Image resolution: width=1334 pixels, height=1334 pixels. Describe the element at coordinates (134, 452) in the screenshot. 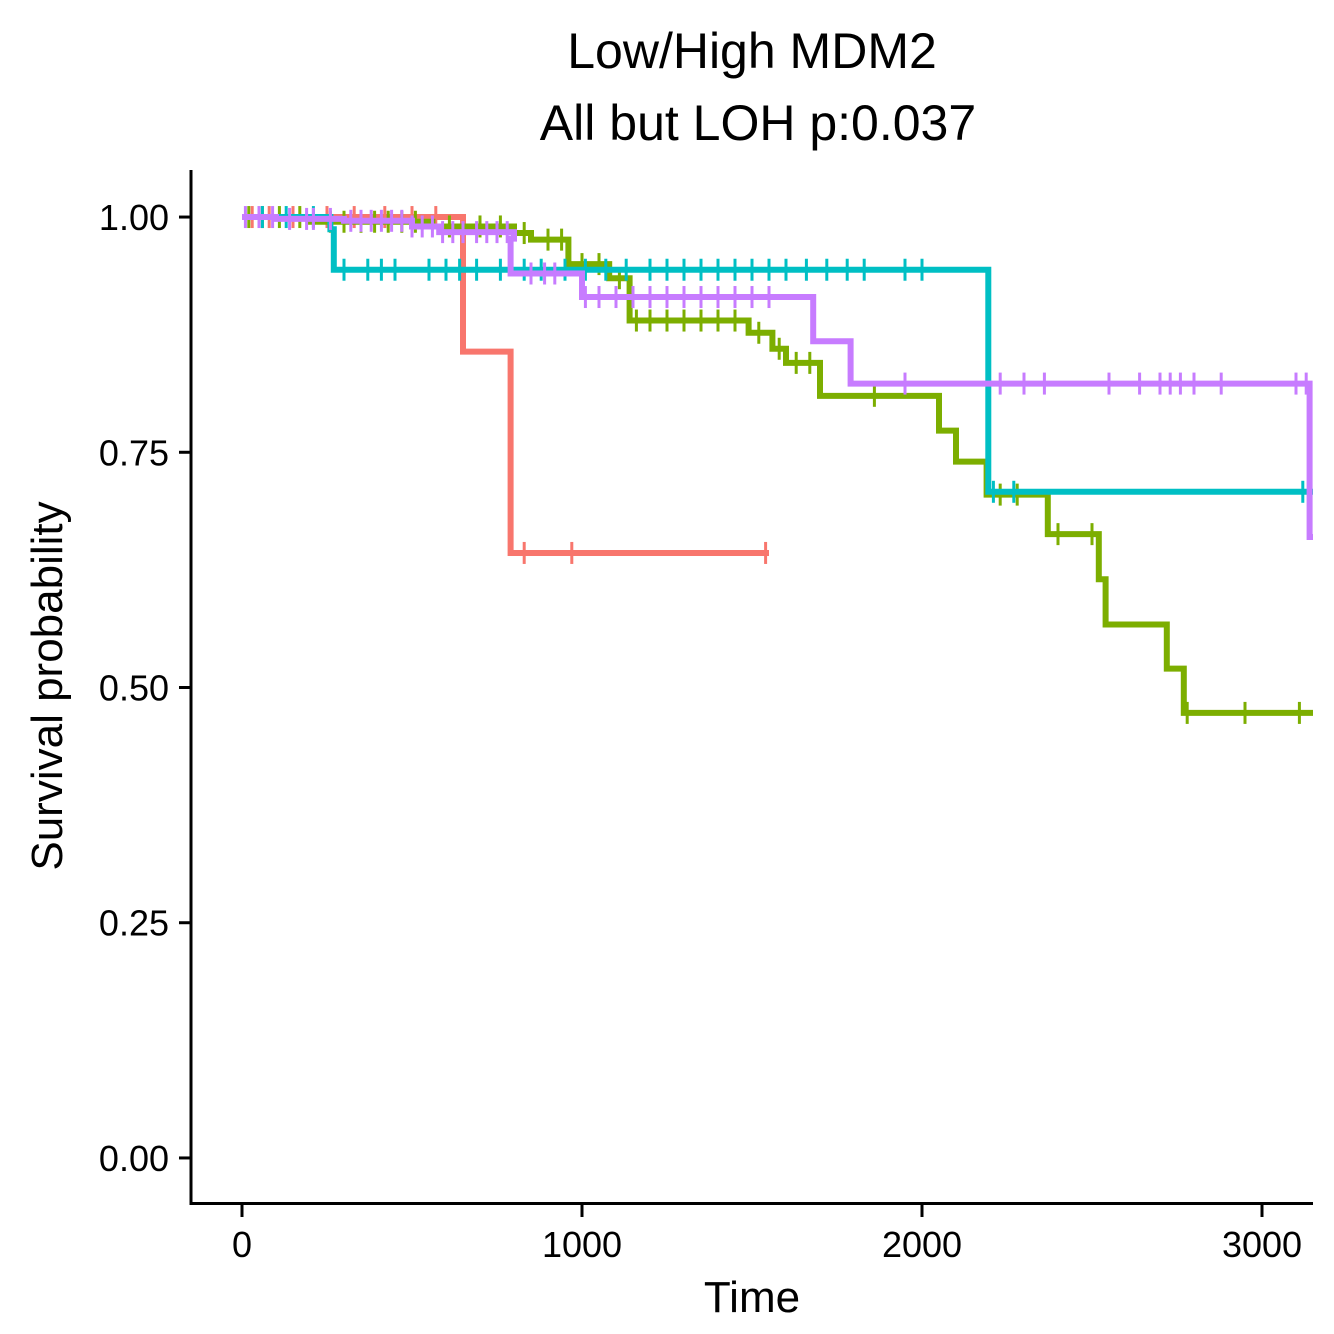

I see `y-tick-label: 0.75` at that location.